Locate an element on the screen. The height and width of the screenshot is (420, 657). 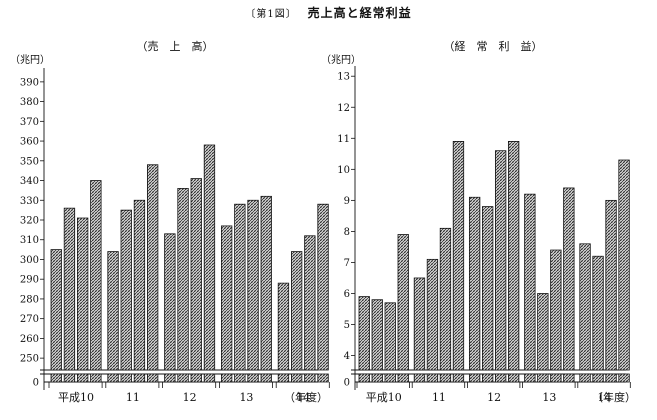
y-tick-label: 380 is located at coordinates (29, 102).